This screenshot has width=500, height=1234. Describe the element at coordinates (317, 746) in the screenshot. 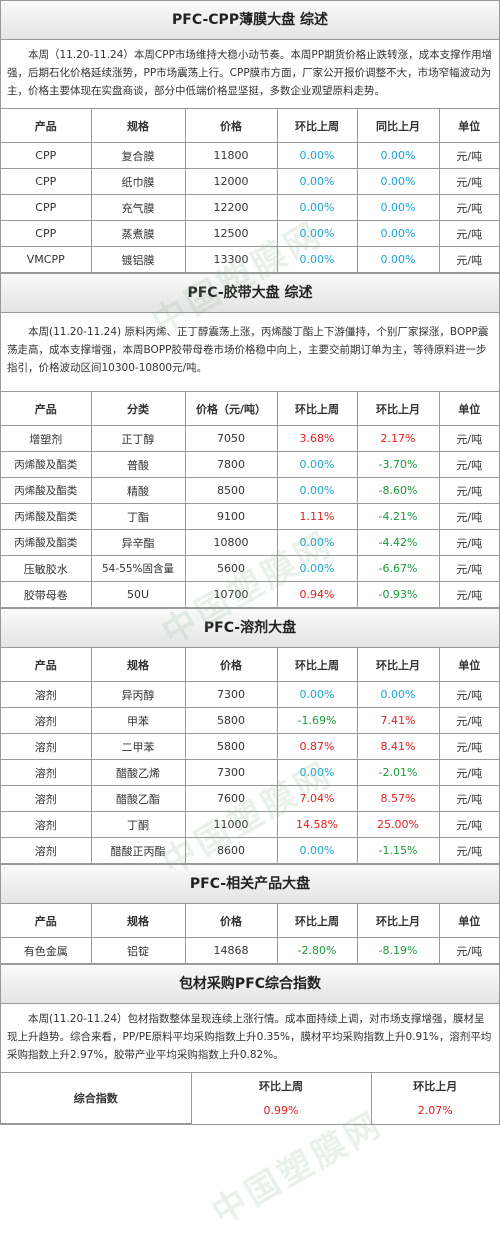

I see `table-cell: 0.87%` at that location.